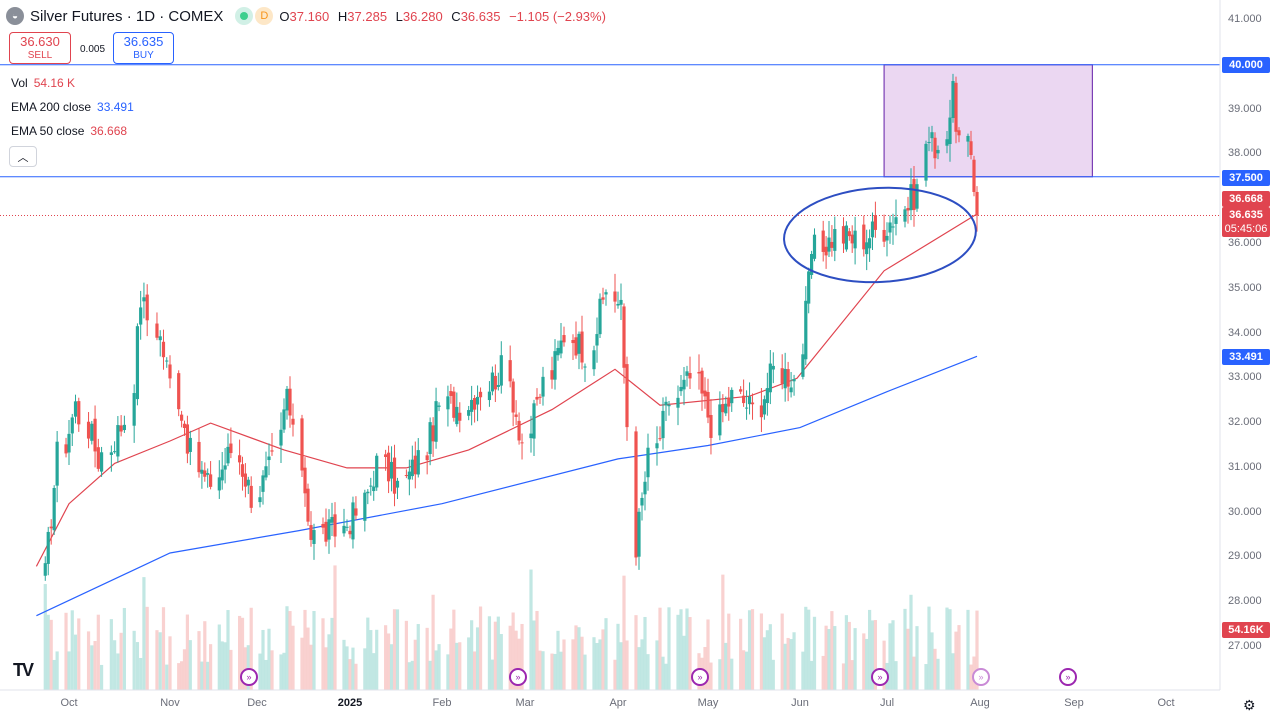  I want to click on delay-badge: D, so click(264, 16).